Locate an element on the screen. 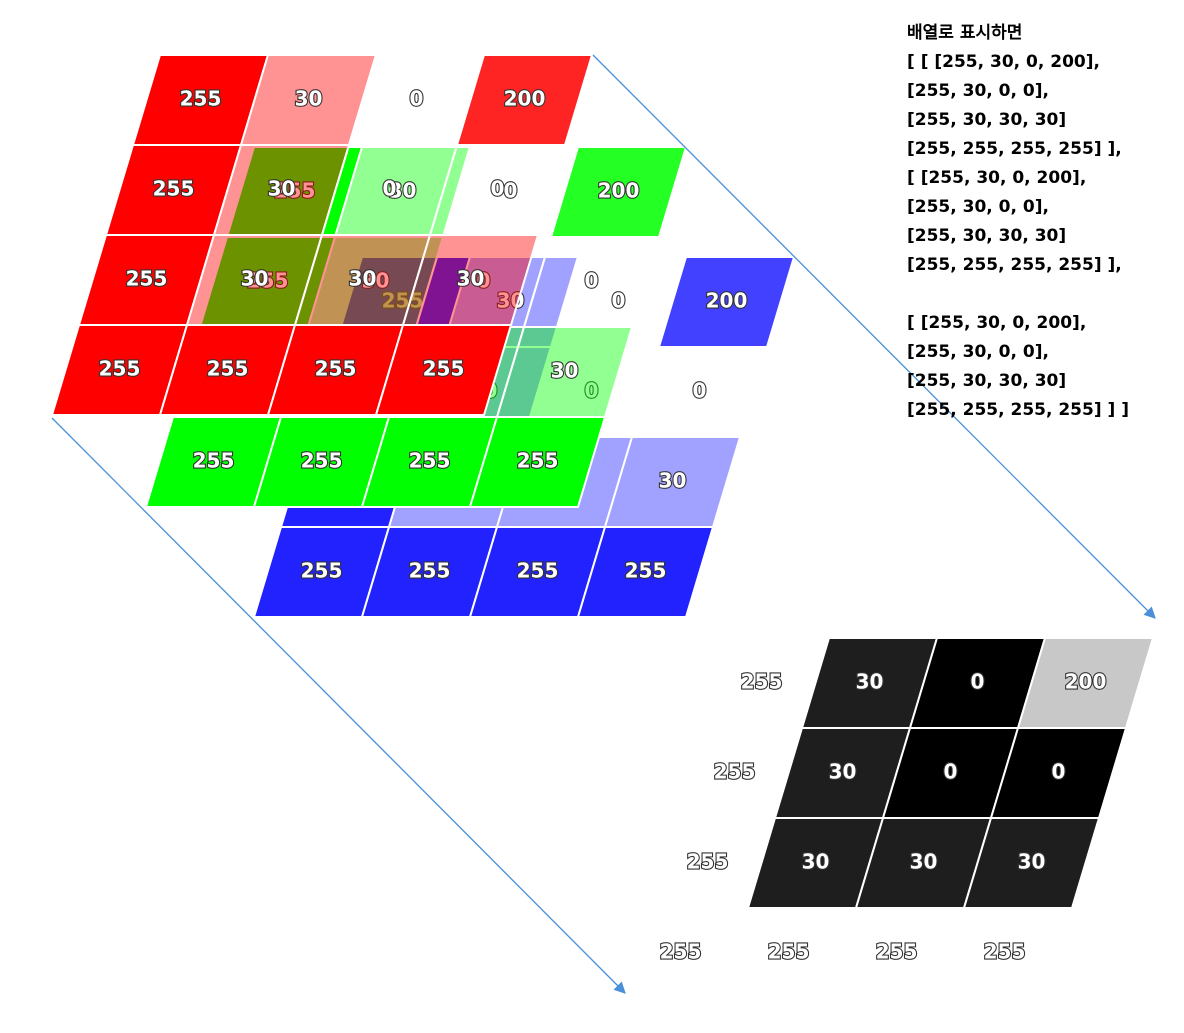  array-line: [ [ [255, 30, 0, 200], is located at coordinates (1003, 62).